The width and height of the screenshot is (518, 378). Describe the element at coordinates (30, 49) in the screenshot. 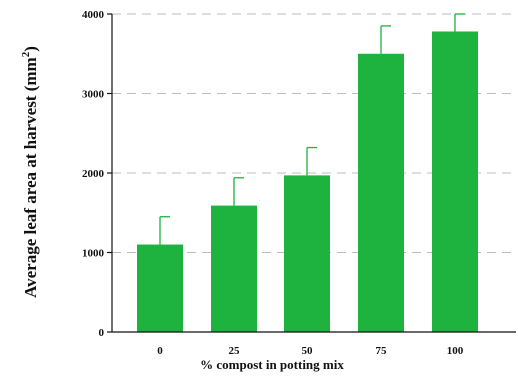

I see `y-axis-title-close: )` at that location.